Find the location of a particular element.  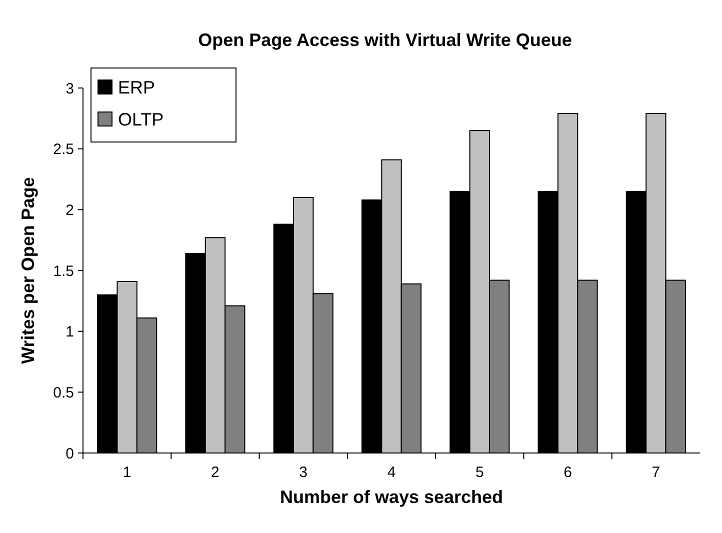

chart-title: Open Page Access with Virtual Write Queue is located at coordinates (385, 40).